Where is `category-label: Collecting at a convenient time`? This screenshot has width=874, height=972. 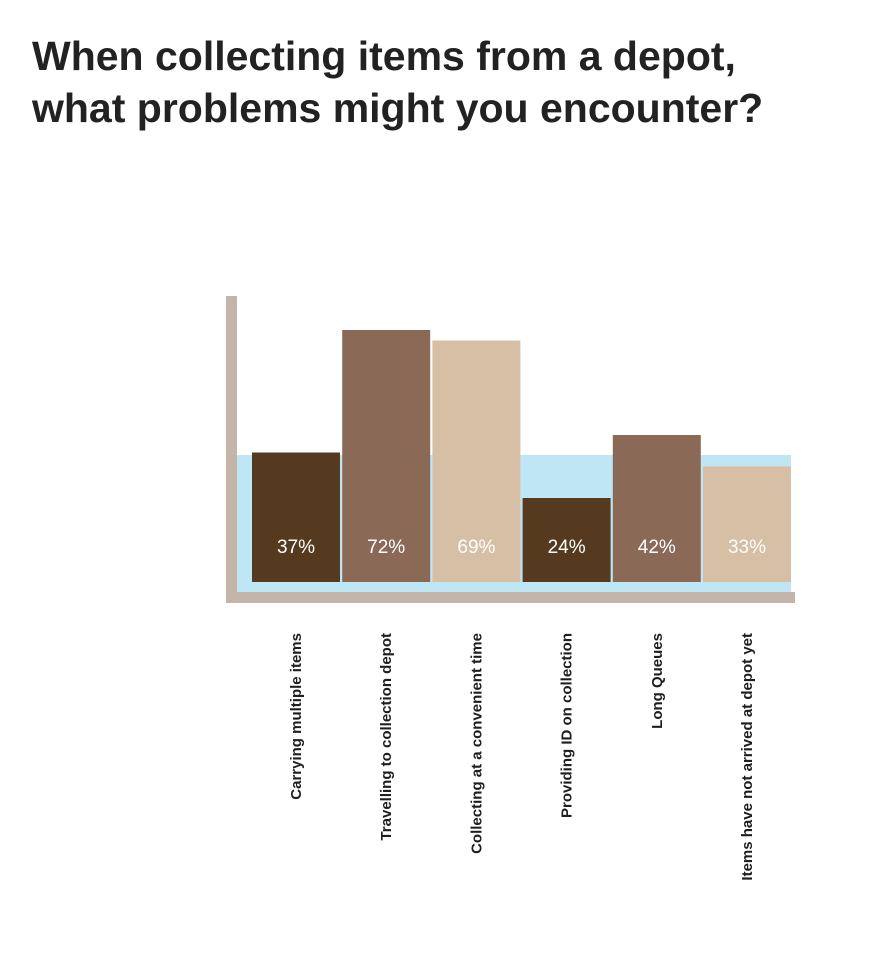
category-label: Collecting at a convenient time is located at coordinates (476, 743).